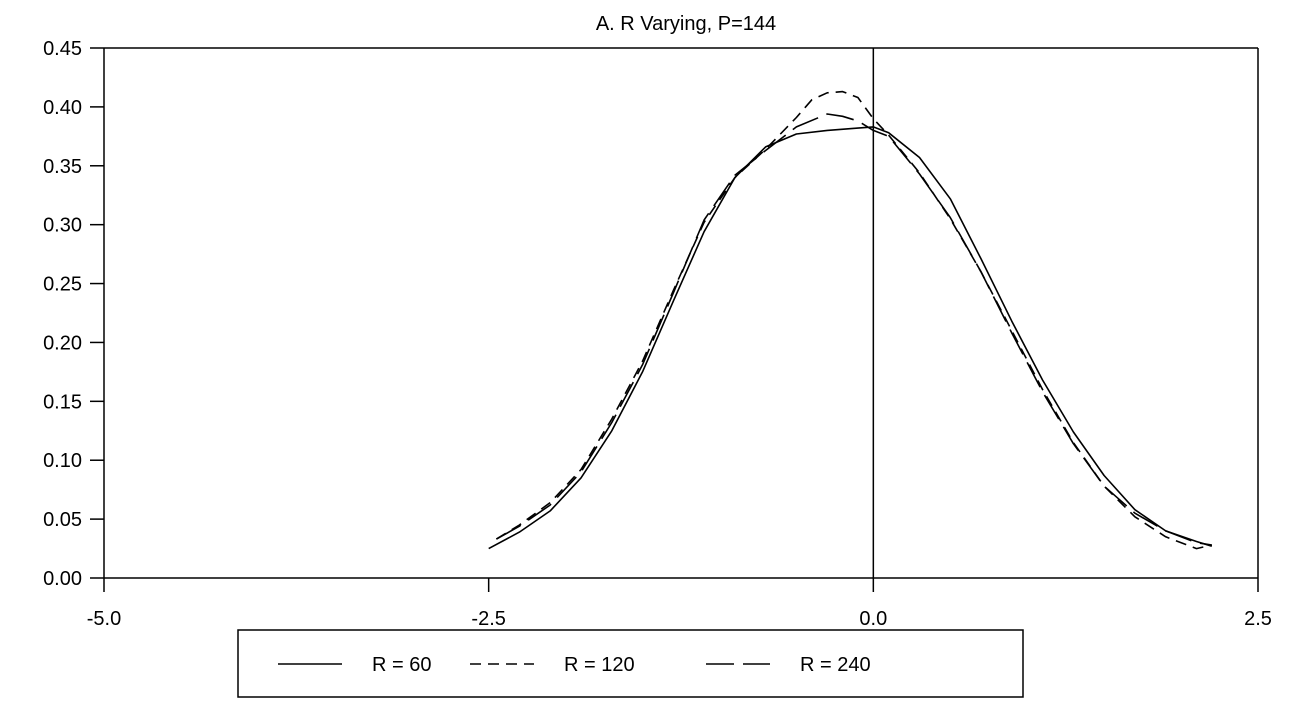 This screenshot has width=1290, height=725. Describe the element at coordinates (835, 665) in the screenshot. I see `legend-label-3: R = 240` at that location.